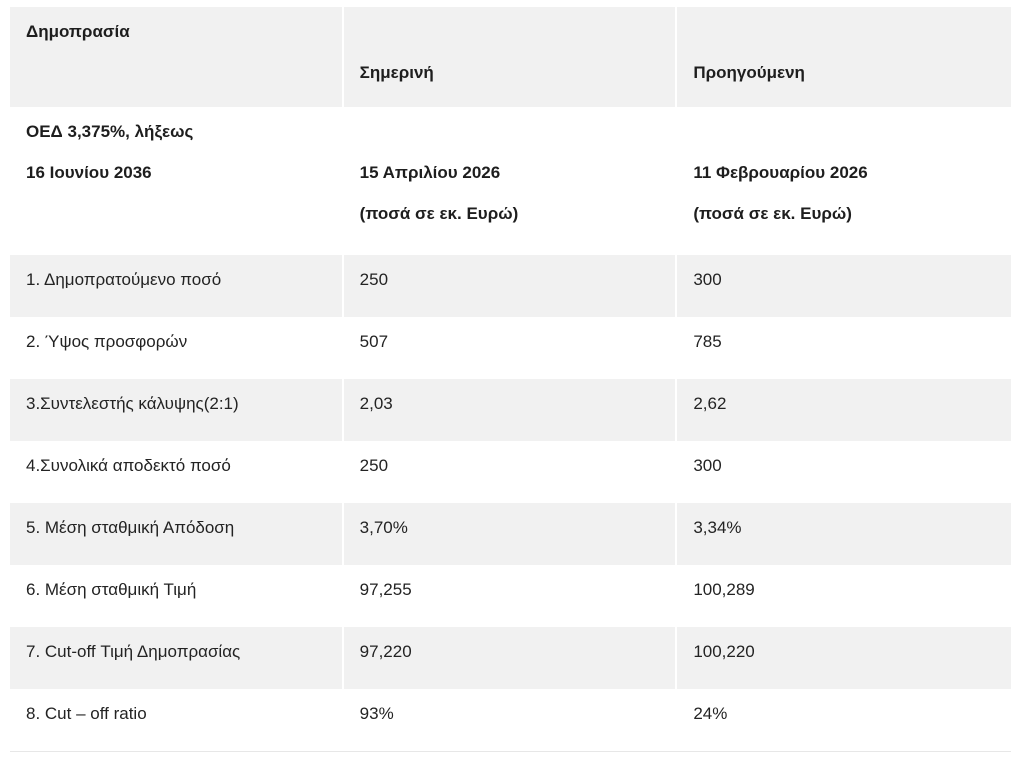 This screenshot has width=1024, height=767. Describe the element at coordinates (130, 527) in the screenshot. I see `row-label: 5. Μέση σταθμική Απόδοση` at that location.